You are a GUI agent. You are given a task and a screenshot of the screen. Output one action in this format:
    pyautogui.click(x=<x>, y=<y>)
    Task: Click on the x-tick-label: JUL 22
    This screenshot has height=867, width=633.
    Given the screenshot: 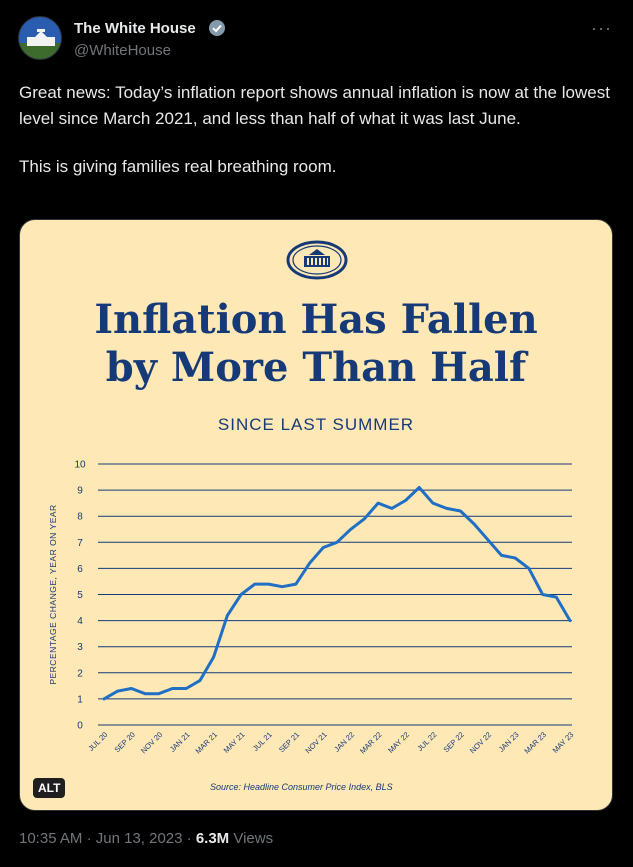 What is the action you would take?
    pyautogui.click(x=426, y=741)
    